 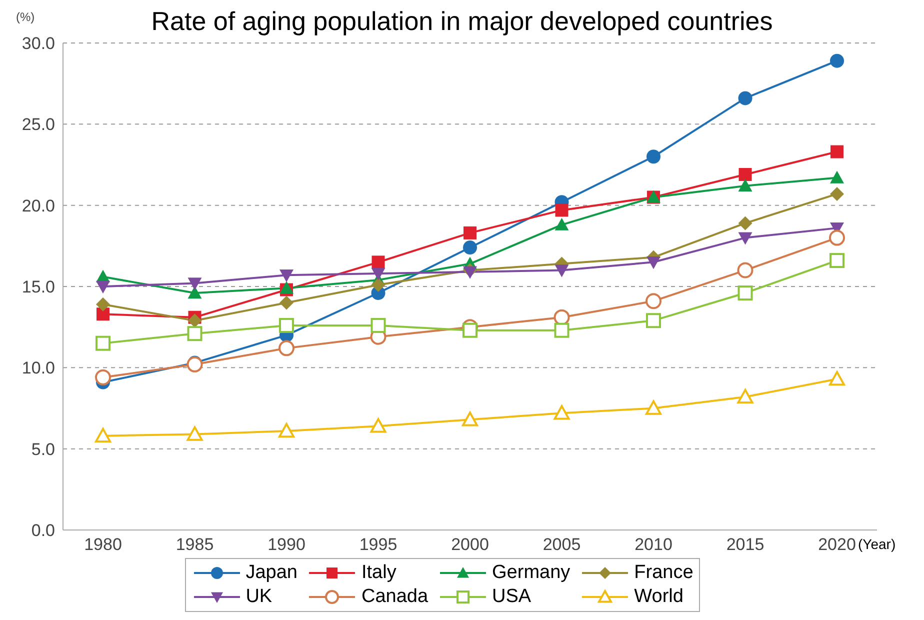 What do you see at coordinates (877, 544) in the screenshot?
I see `x-axis-title: (Year)` at bounding box center [877, 544].